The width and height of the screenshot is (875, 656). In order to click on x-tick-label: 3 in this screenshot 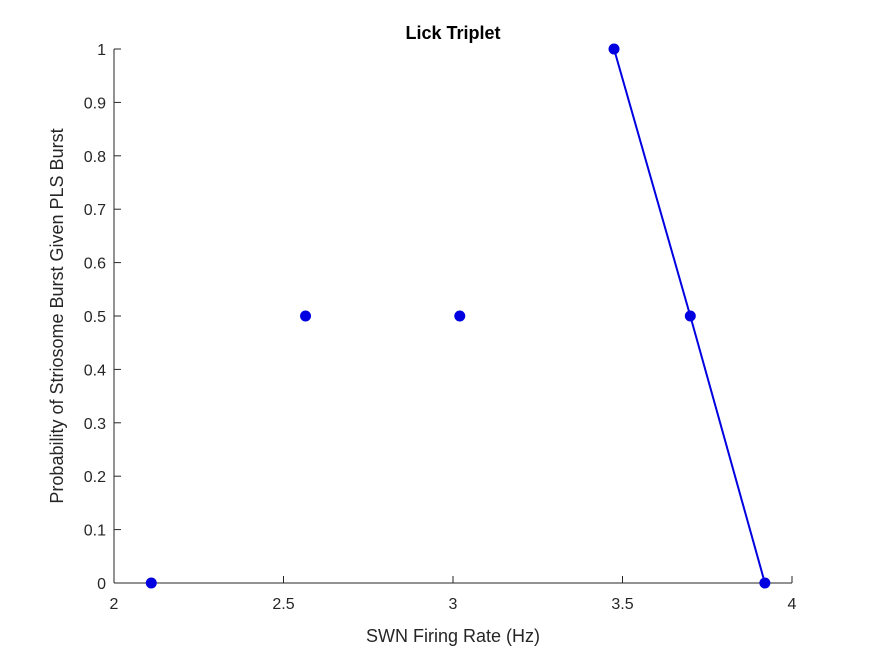, I will do `click(453, 604)`.